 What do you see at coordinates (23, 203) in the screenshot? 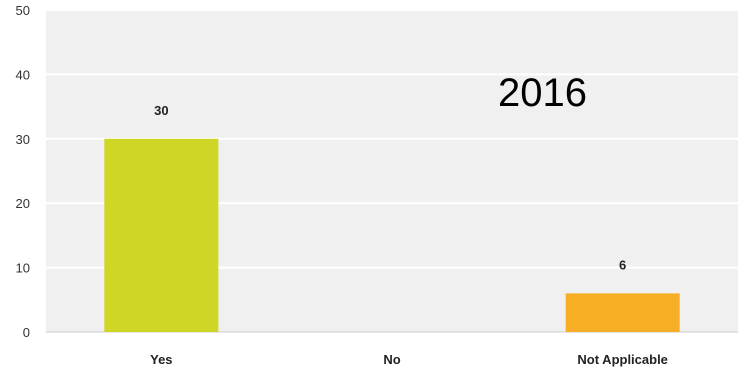
I see `y-tick-label: 20` at bounding box center [23, 203].